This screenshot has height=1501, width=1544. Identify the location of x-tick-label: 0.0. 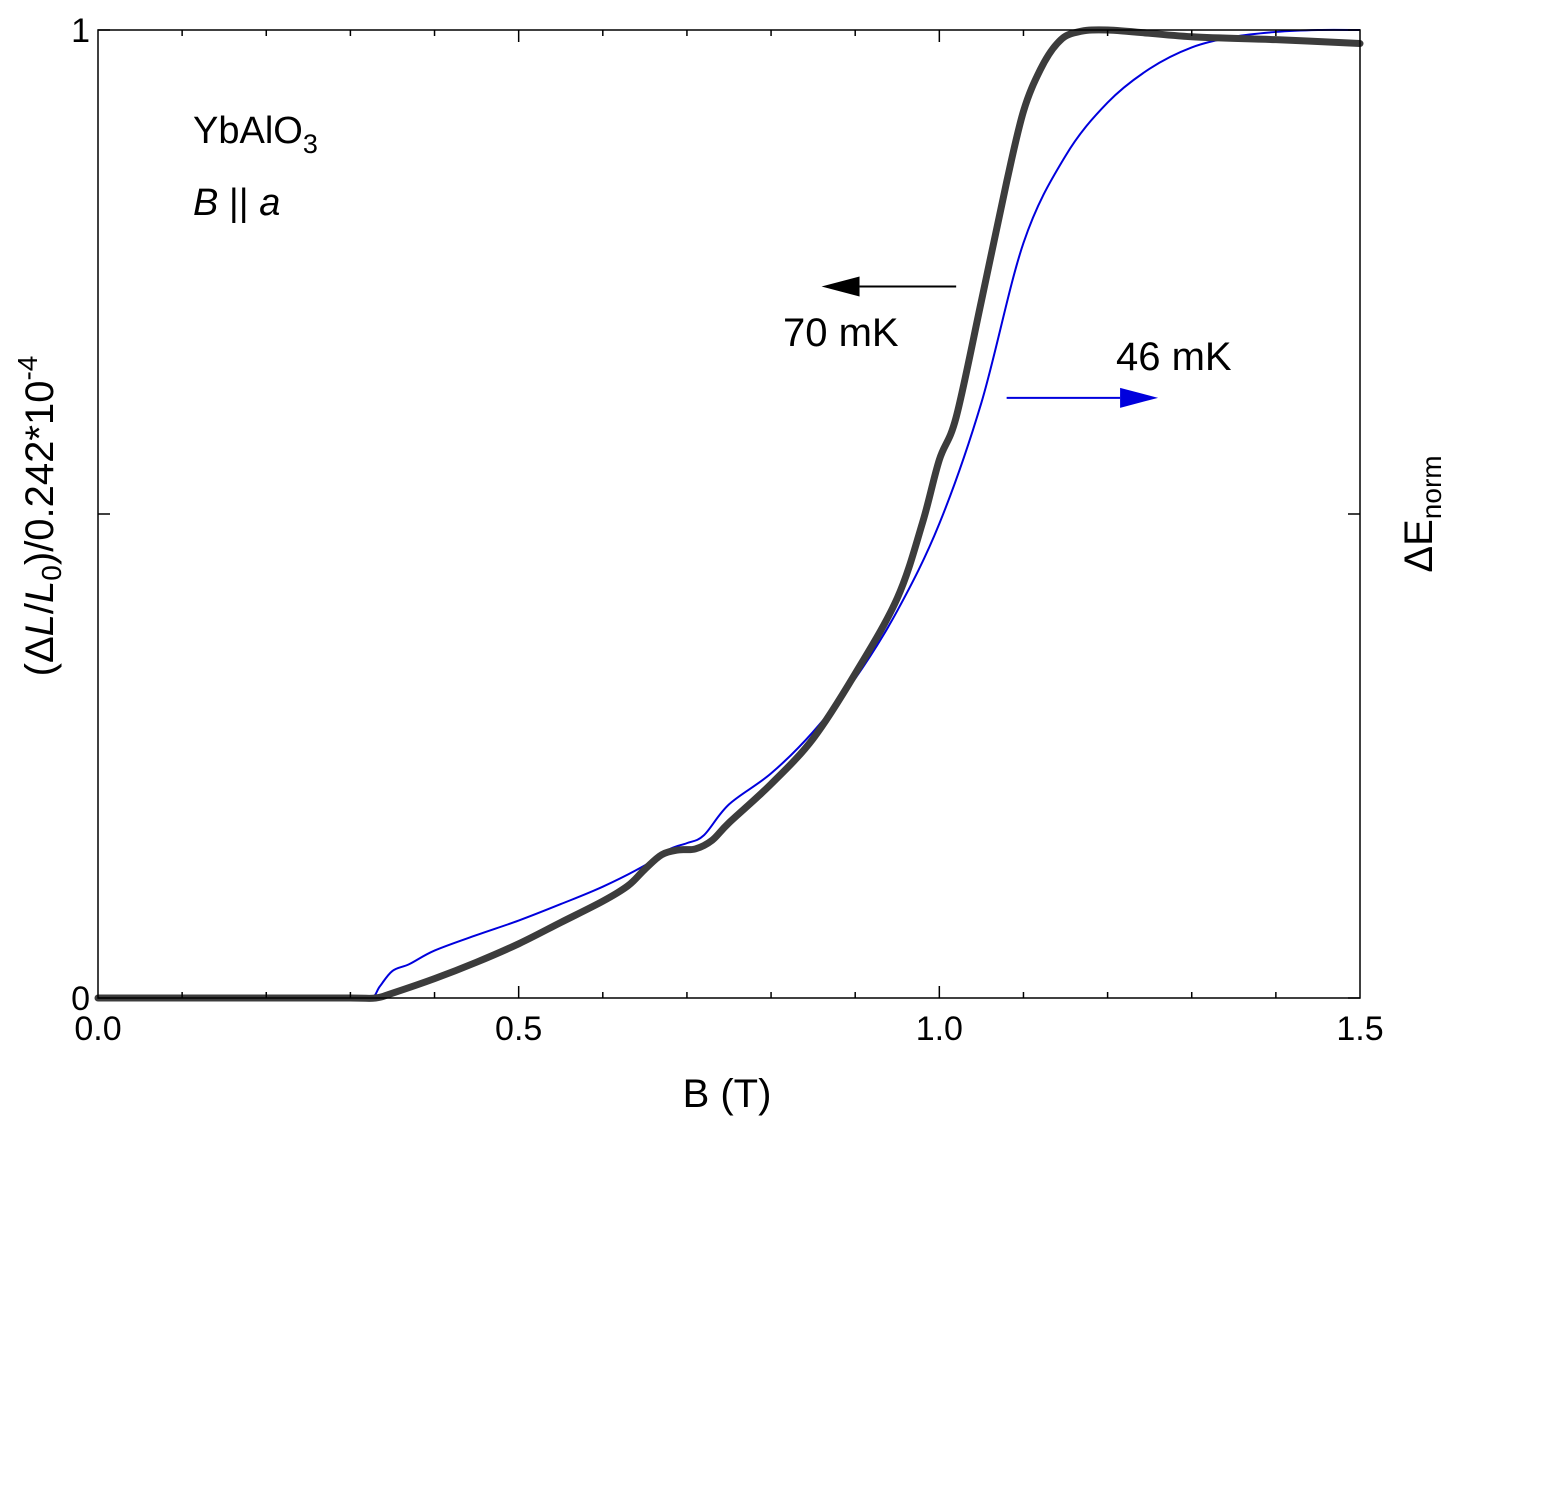
(97, 1029).